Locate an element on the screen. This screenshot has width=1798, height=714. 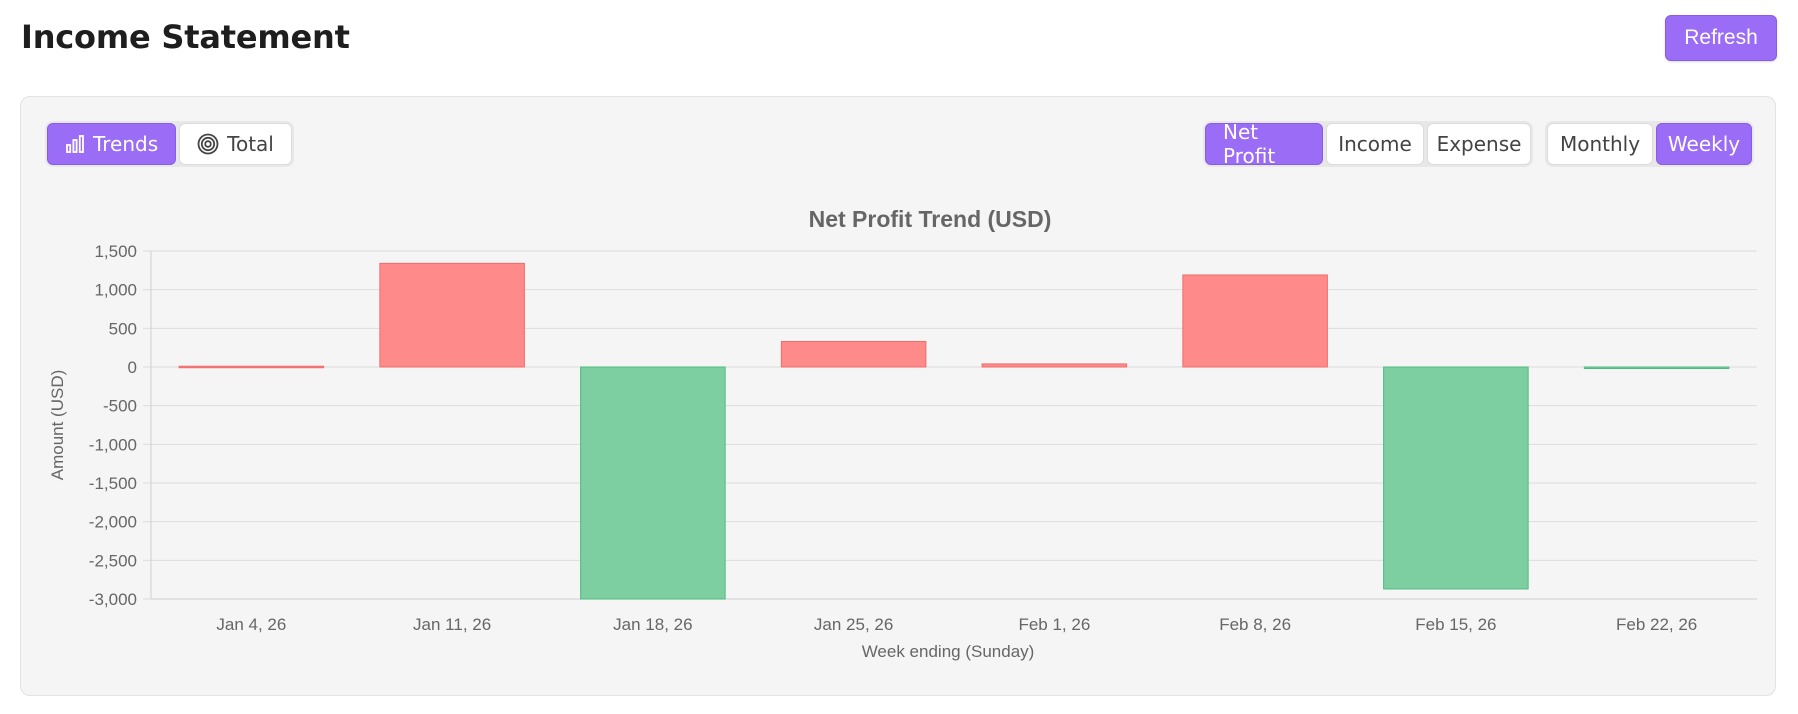
x-tick-label: Jan 4, 26 is located at coordinates (251, 624).